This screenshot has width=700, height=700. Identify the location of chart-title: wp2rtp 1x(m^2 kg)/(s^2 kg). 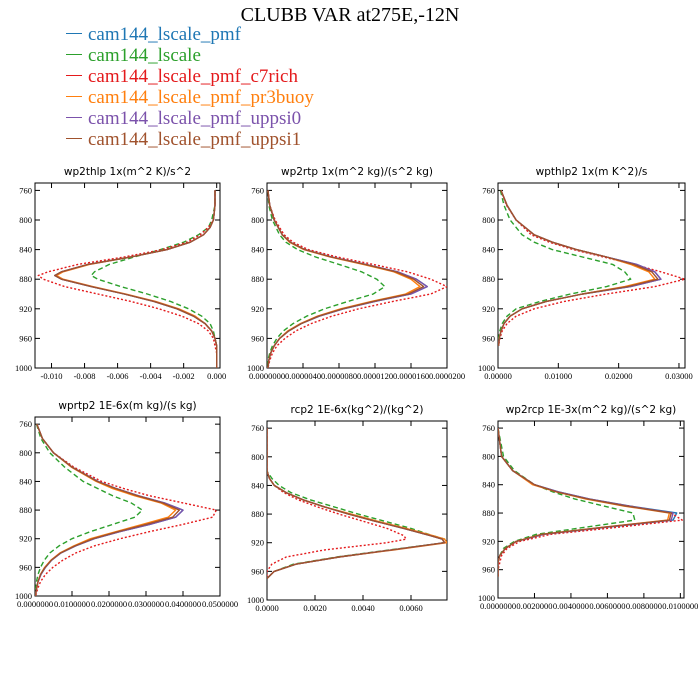
(357, 172).